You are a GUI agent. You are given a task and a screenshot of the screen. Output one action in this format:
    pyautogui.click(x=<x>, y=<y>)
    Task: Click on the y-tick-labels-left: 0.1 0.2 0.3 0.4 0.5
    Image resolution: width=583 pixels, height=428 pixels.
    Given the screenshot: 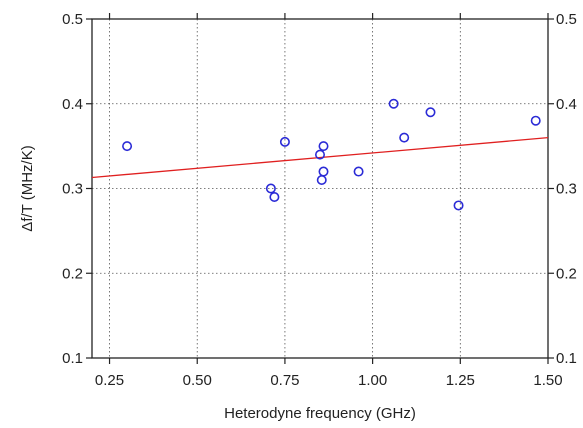 What is the action you would take?
    pyautogui.click(x=72, y=189)
    